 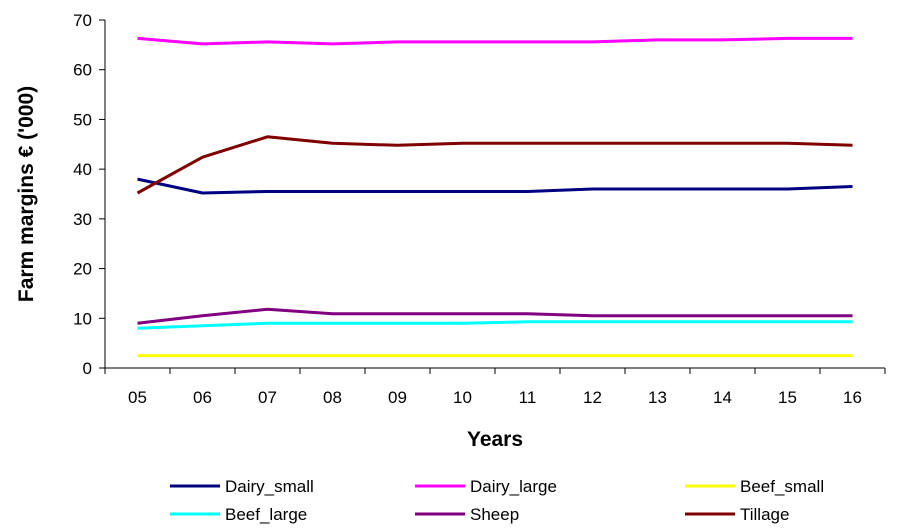 I want to click on x-tick-label: 15, so click(x=787, y=397).